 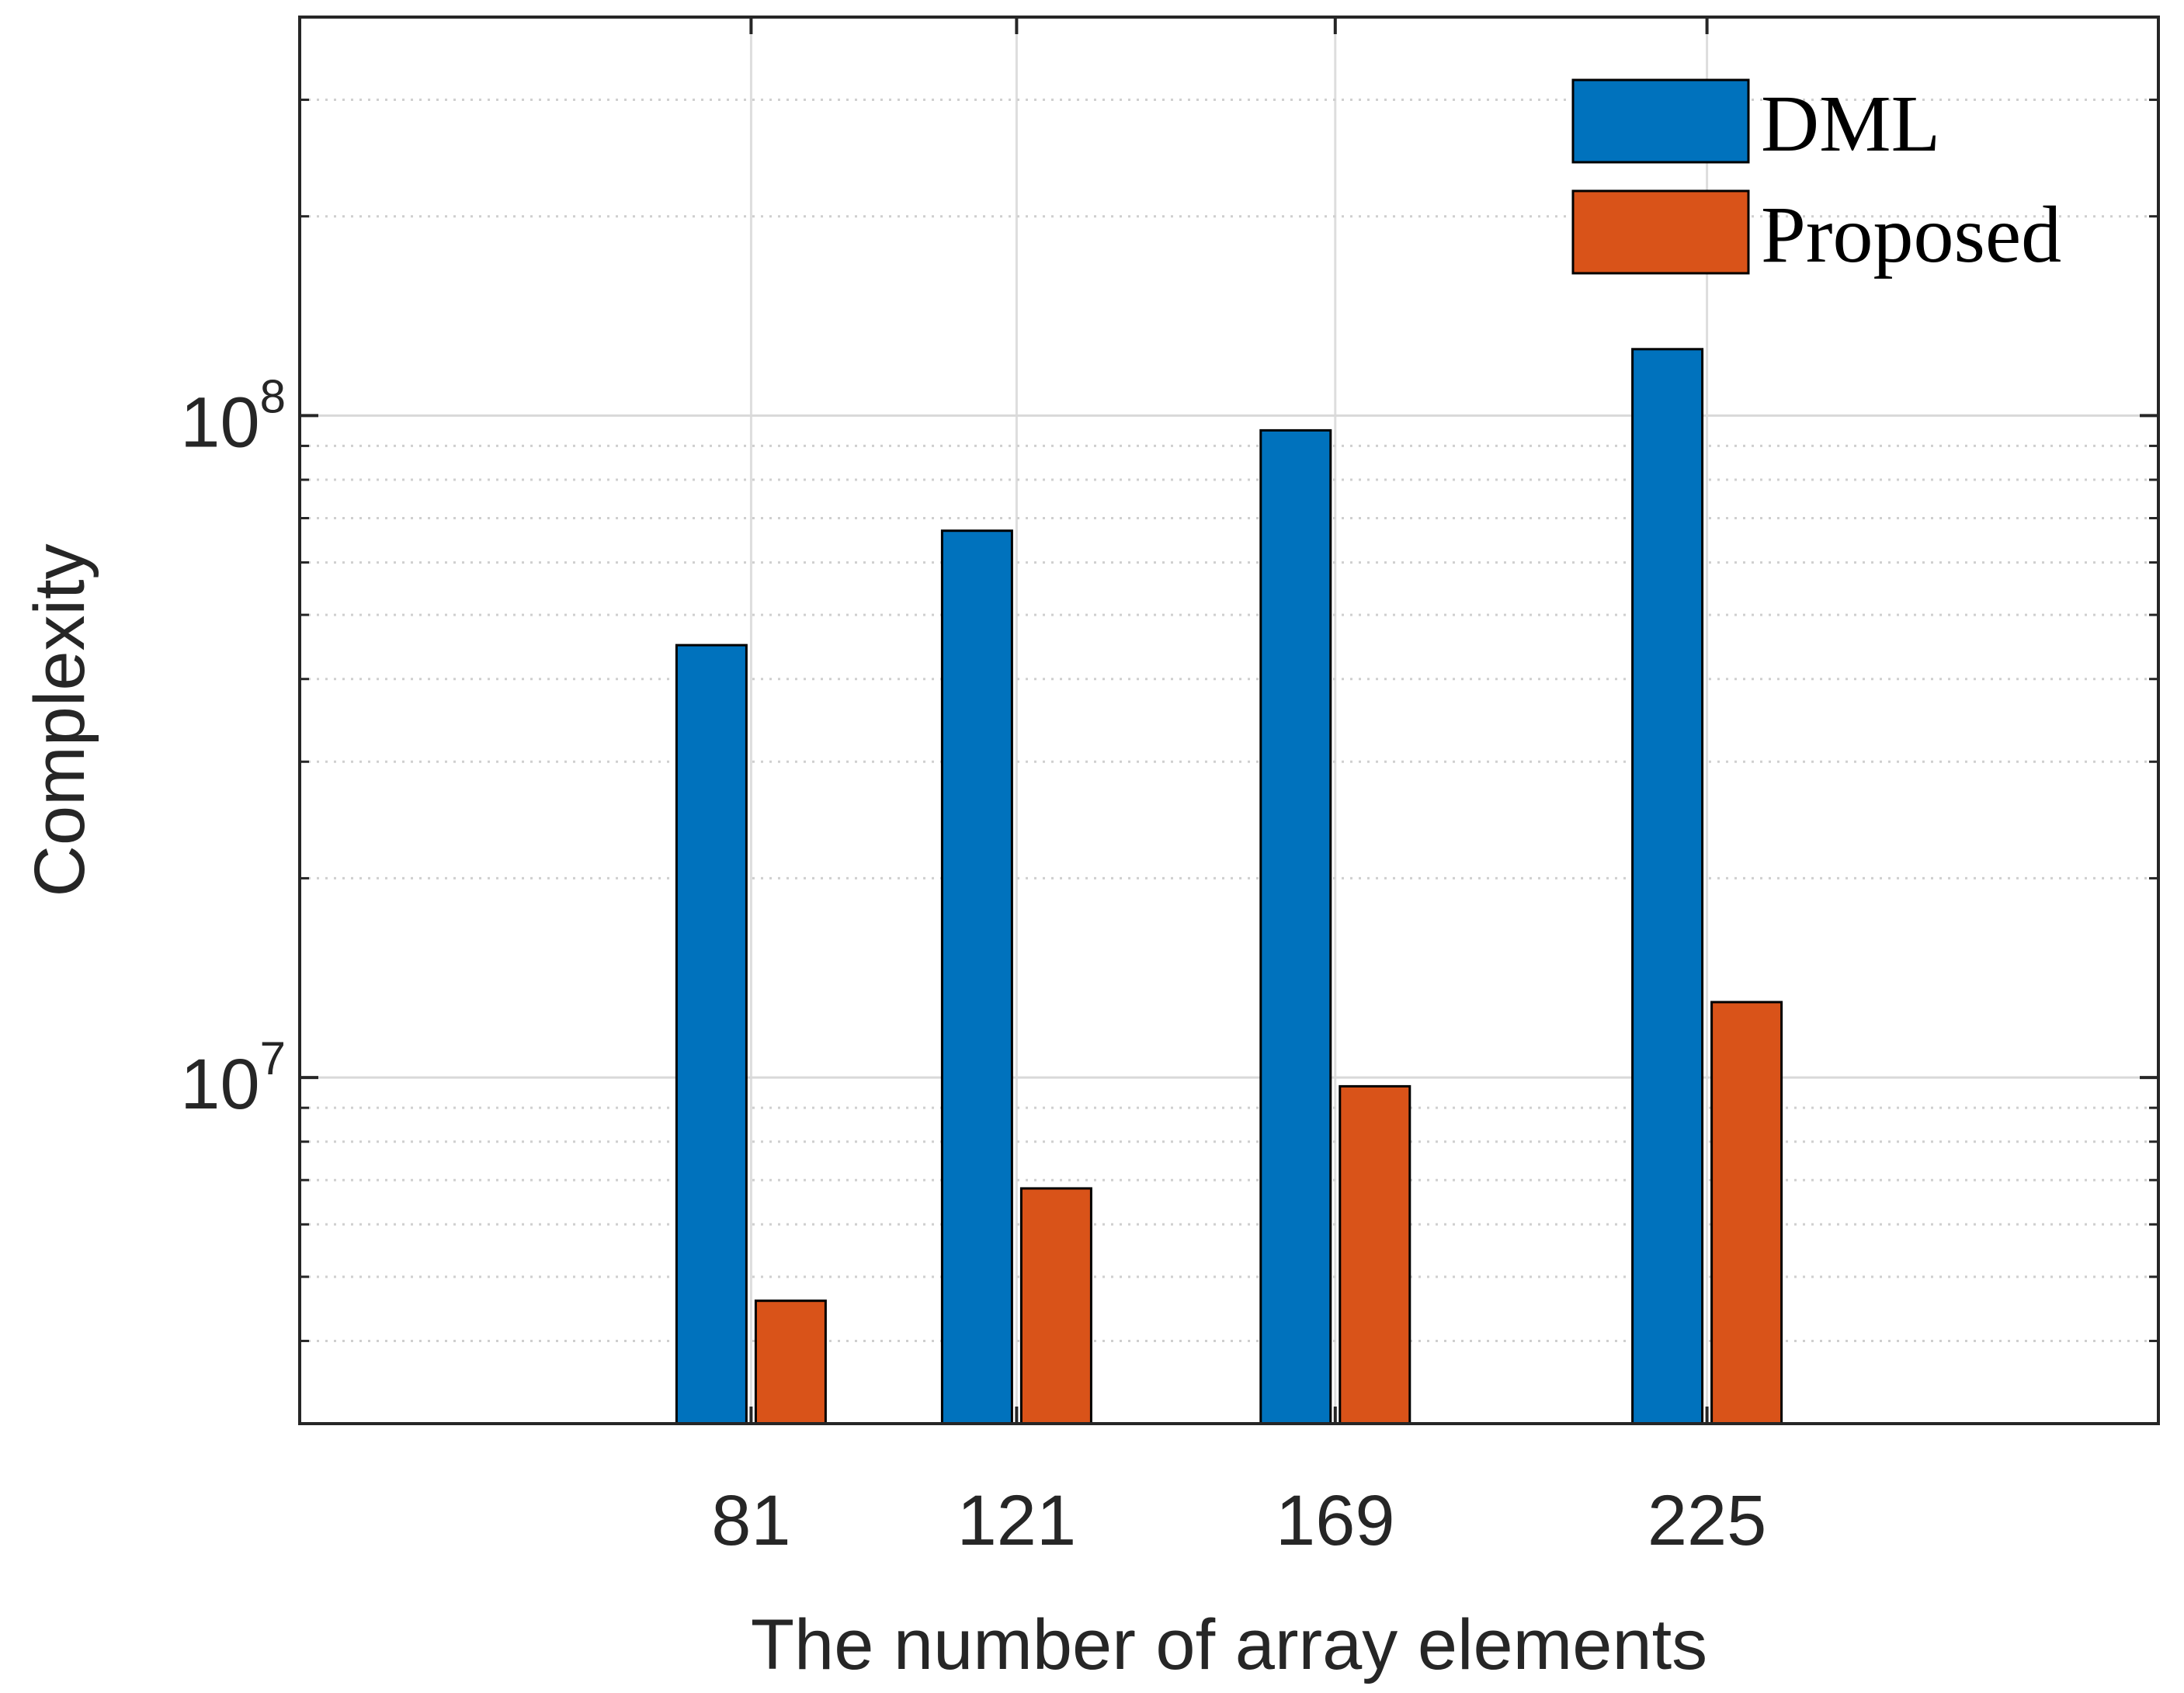 What do you see at coordinates (1661, 121) in the screenshot?
I see `legend-swatch-dml` at bounding box center [1661, 121].